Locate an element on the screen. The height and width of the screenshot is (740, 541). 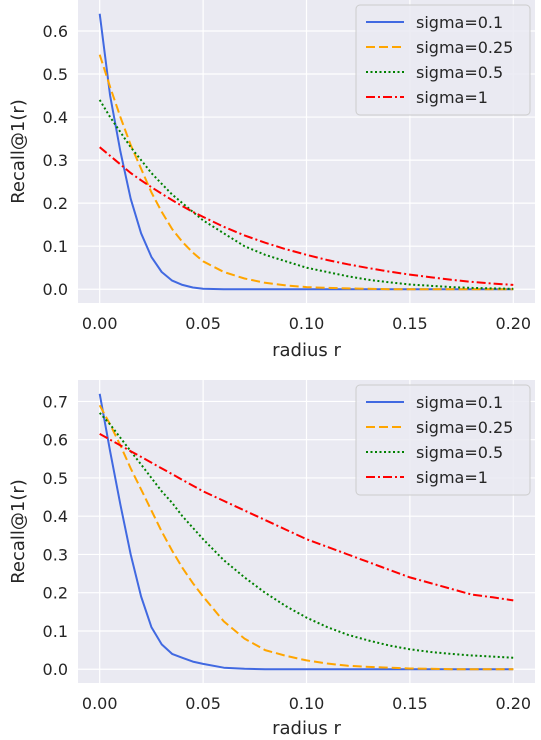
y-tick-label: 0.7 is located at coordinates (55, 401).